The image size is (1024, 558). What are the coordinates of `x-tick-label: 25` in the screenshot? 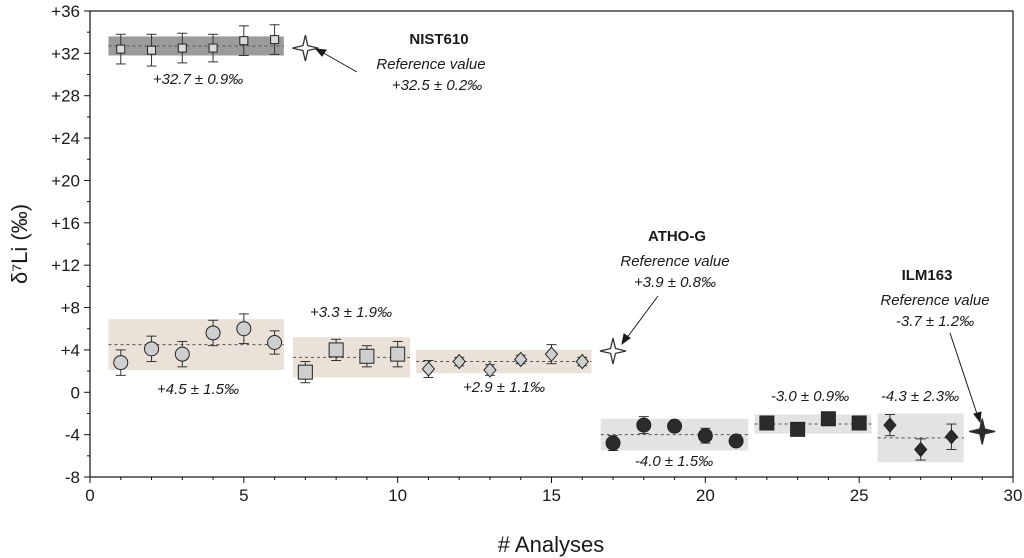 It's located at (859, 495).